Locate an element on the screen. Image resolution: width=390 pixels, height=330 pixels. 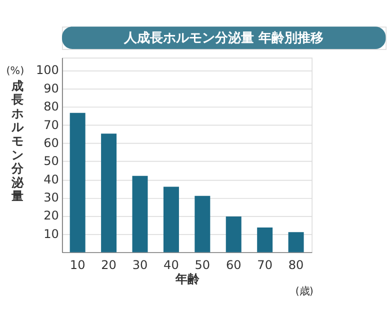
x-tick-label: 20 is located at coordinates (108, 265).